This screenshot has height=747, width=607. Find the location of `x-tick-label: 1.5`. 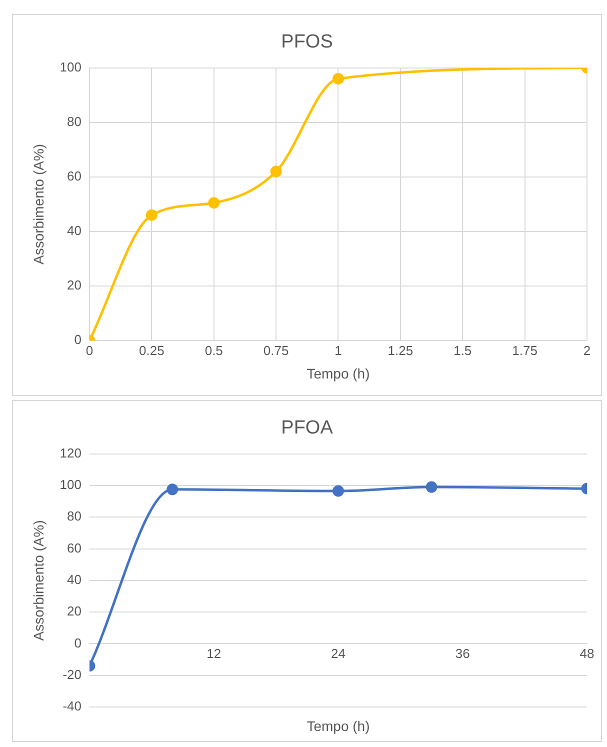

x-tick-label: 1.5 is located at coordinates (463, 350).